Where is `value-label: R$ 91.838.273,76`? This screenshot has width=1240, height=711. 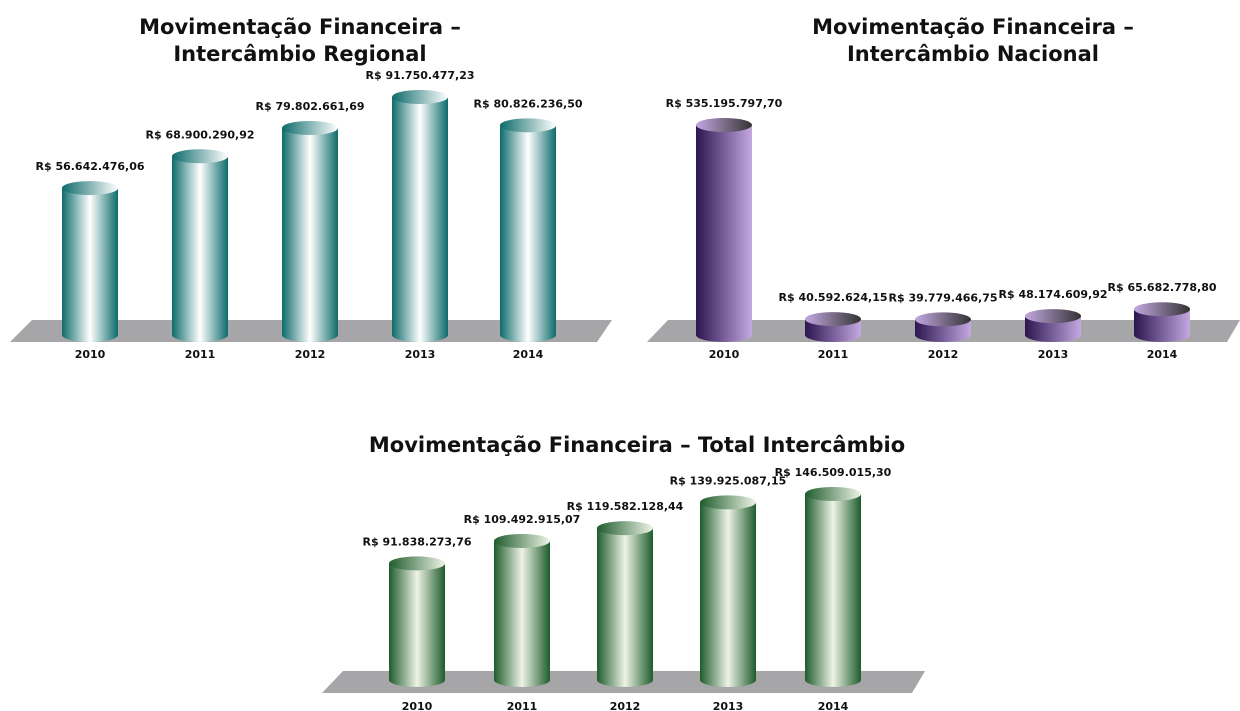 value-label: R$ 91.838.273,76 is located at coordinates (416, 541).